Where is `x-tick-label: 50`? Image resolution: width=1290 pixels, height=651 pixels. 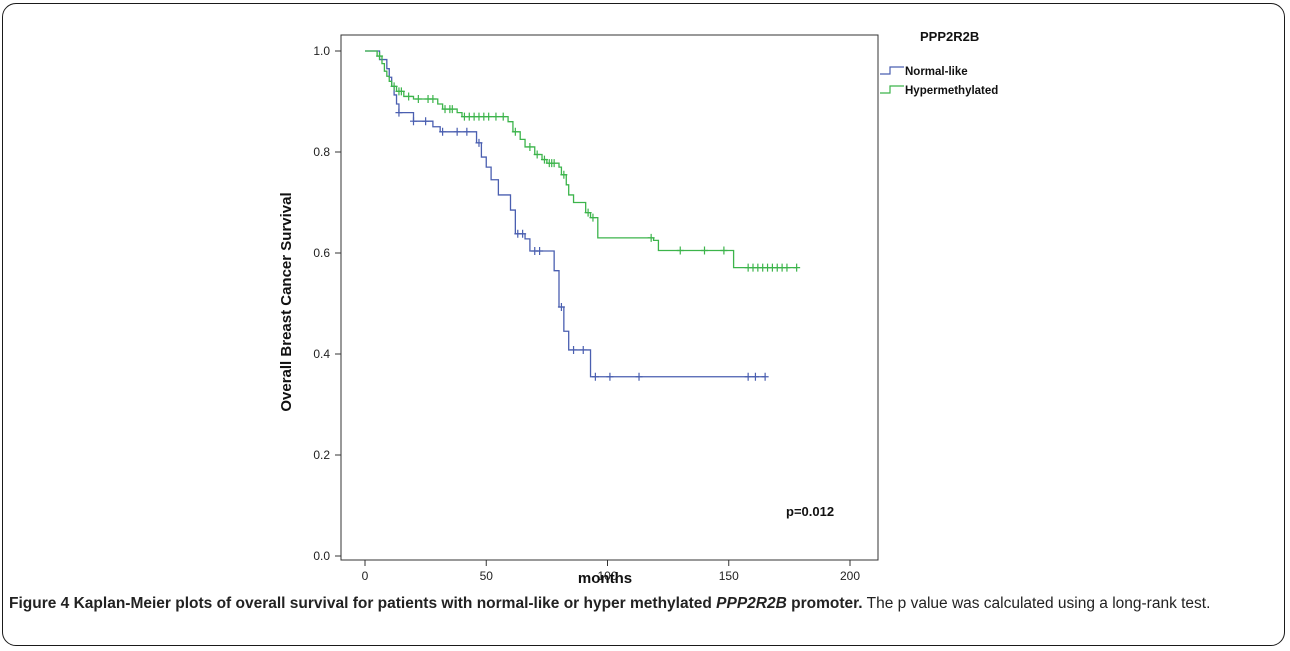 x-tick-label: 50 is located at coordinates (487, 576).